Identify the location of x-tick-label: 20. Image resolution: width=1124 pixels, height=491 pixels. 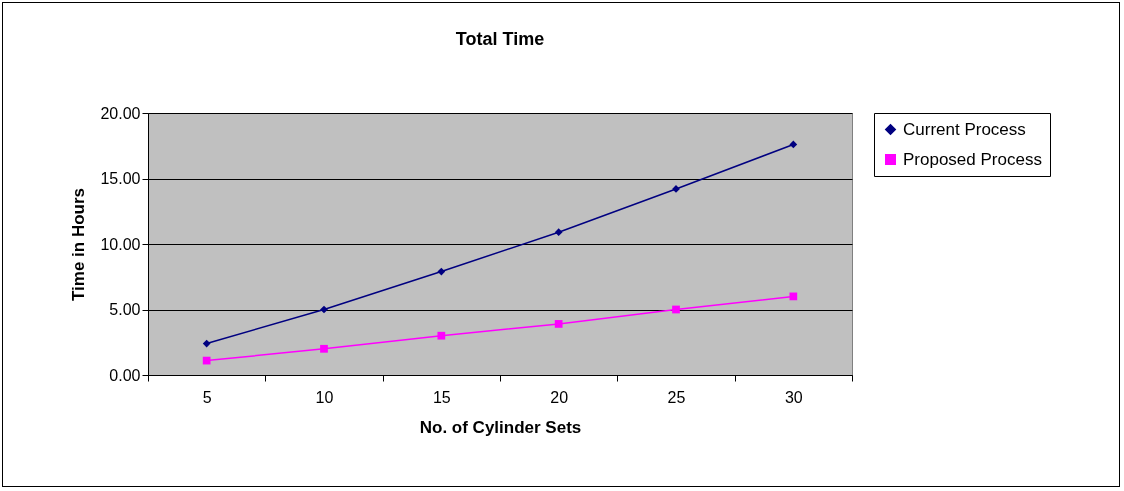
(559, 397).